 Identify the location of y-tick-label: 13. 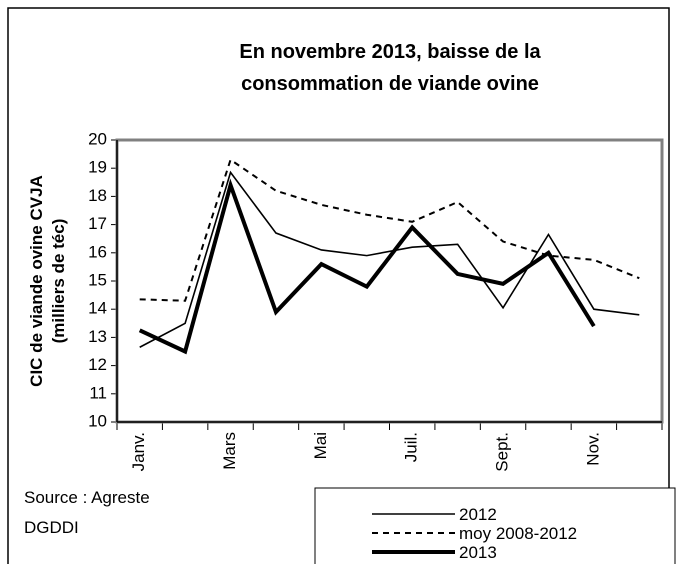
(97, 336).